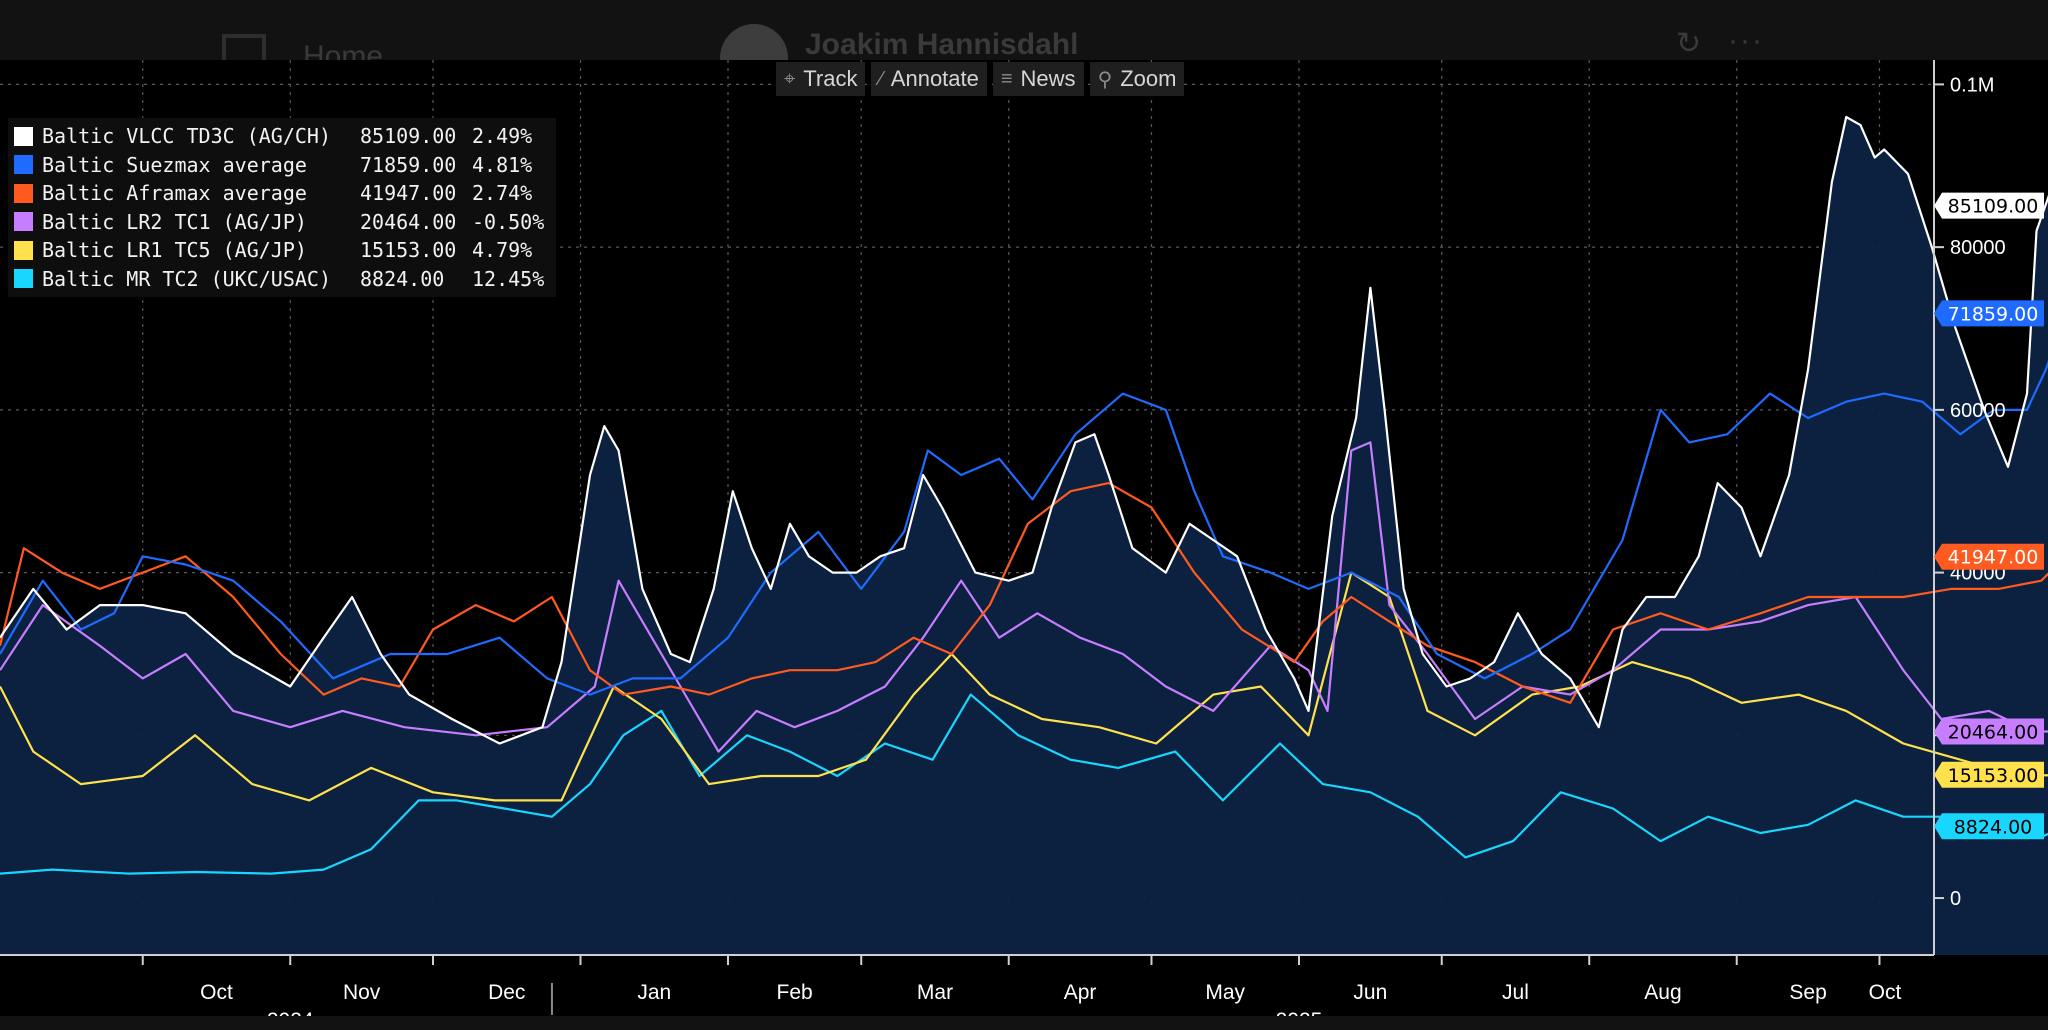 This screenshot has width=2048, height=1030. I want to click on legend-item: Baltic LR1 TC5 (AG/JP) 15153.00 4.79%, so click(279, 250).